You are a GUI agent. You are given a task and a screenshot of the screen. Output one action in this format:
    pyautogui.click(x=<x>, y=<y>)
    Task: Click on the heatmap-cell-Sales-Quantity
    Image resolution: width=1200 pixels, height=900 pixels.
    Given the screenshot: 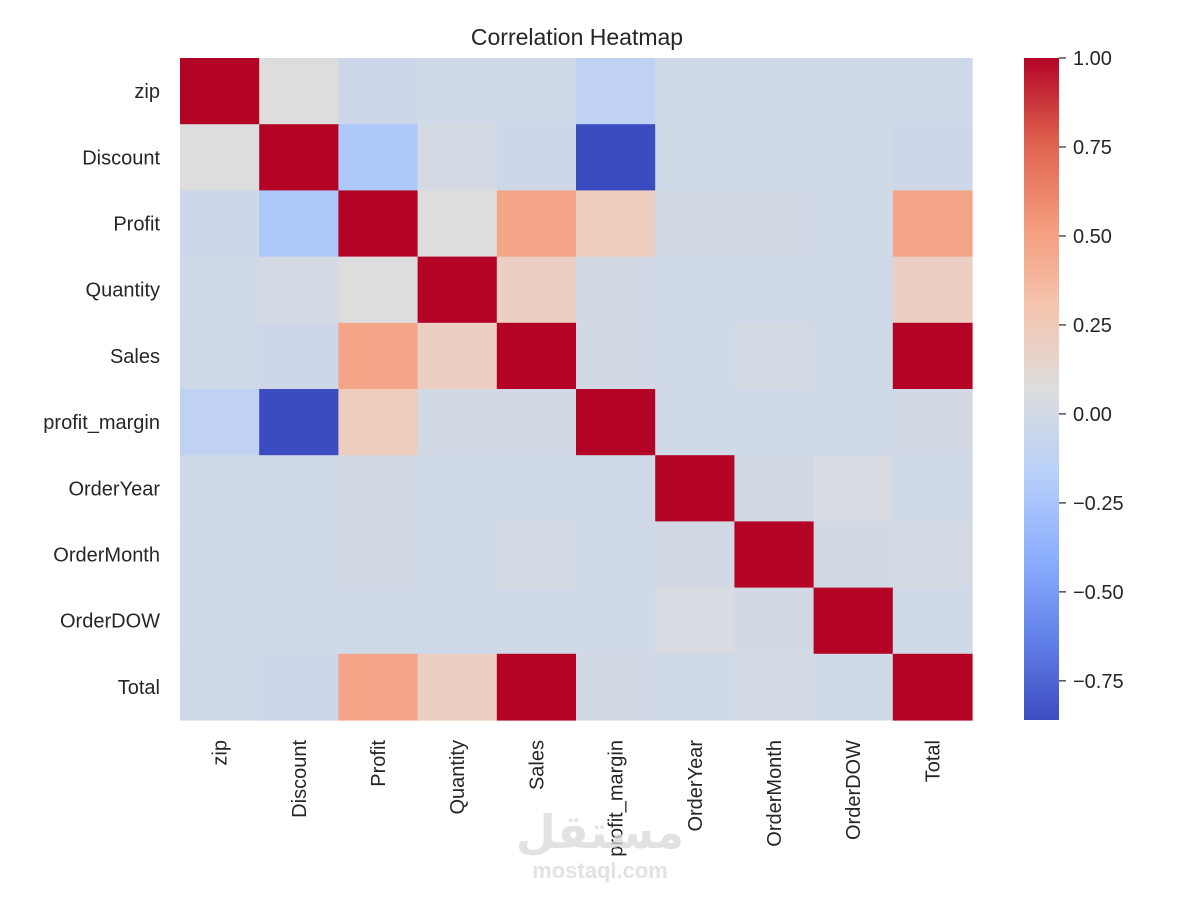 What is the action you would take?
    pyautogui.click(x=457, y=356)
    